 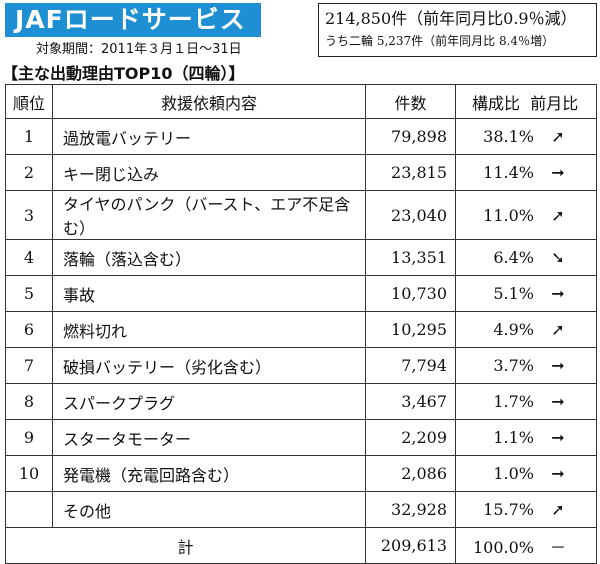 I want to click on table-row: 3 タイヤのパンク（バースト、エア不足含む） 23,040 11.0% ➚, so click(x=301, y=215).